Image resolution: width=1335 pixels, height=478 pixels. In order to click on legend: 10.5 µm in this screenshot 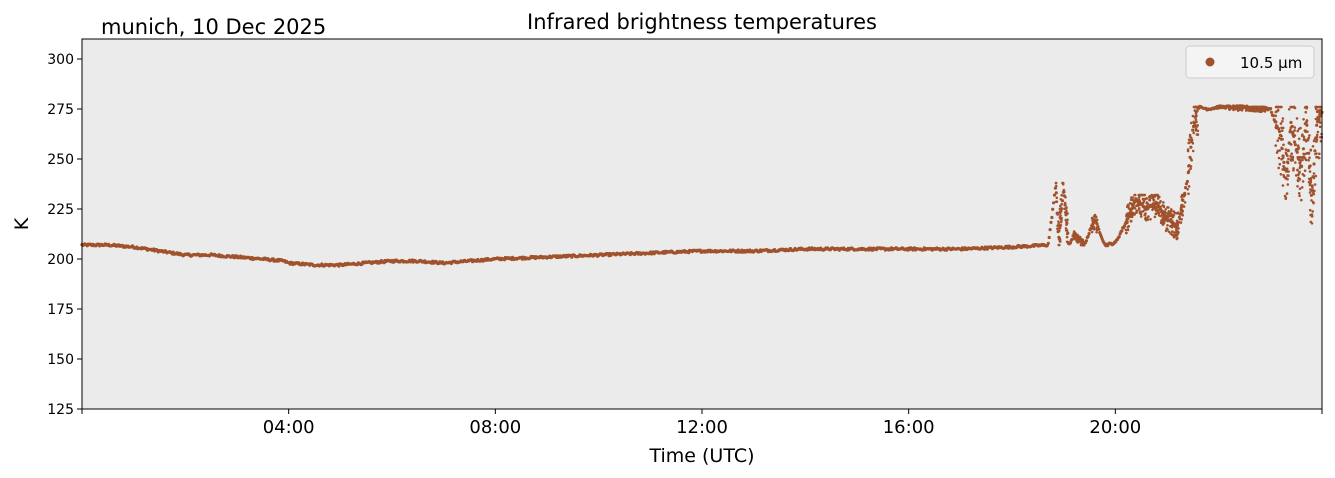, I will do `click(1250, 62)`.